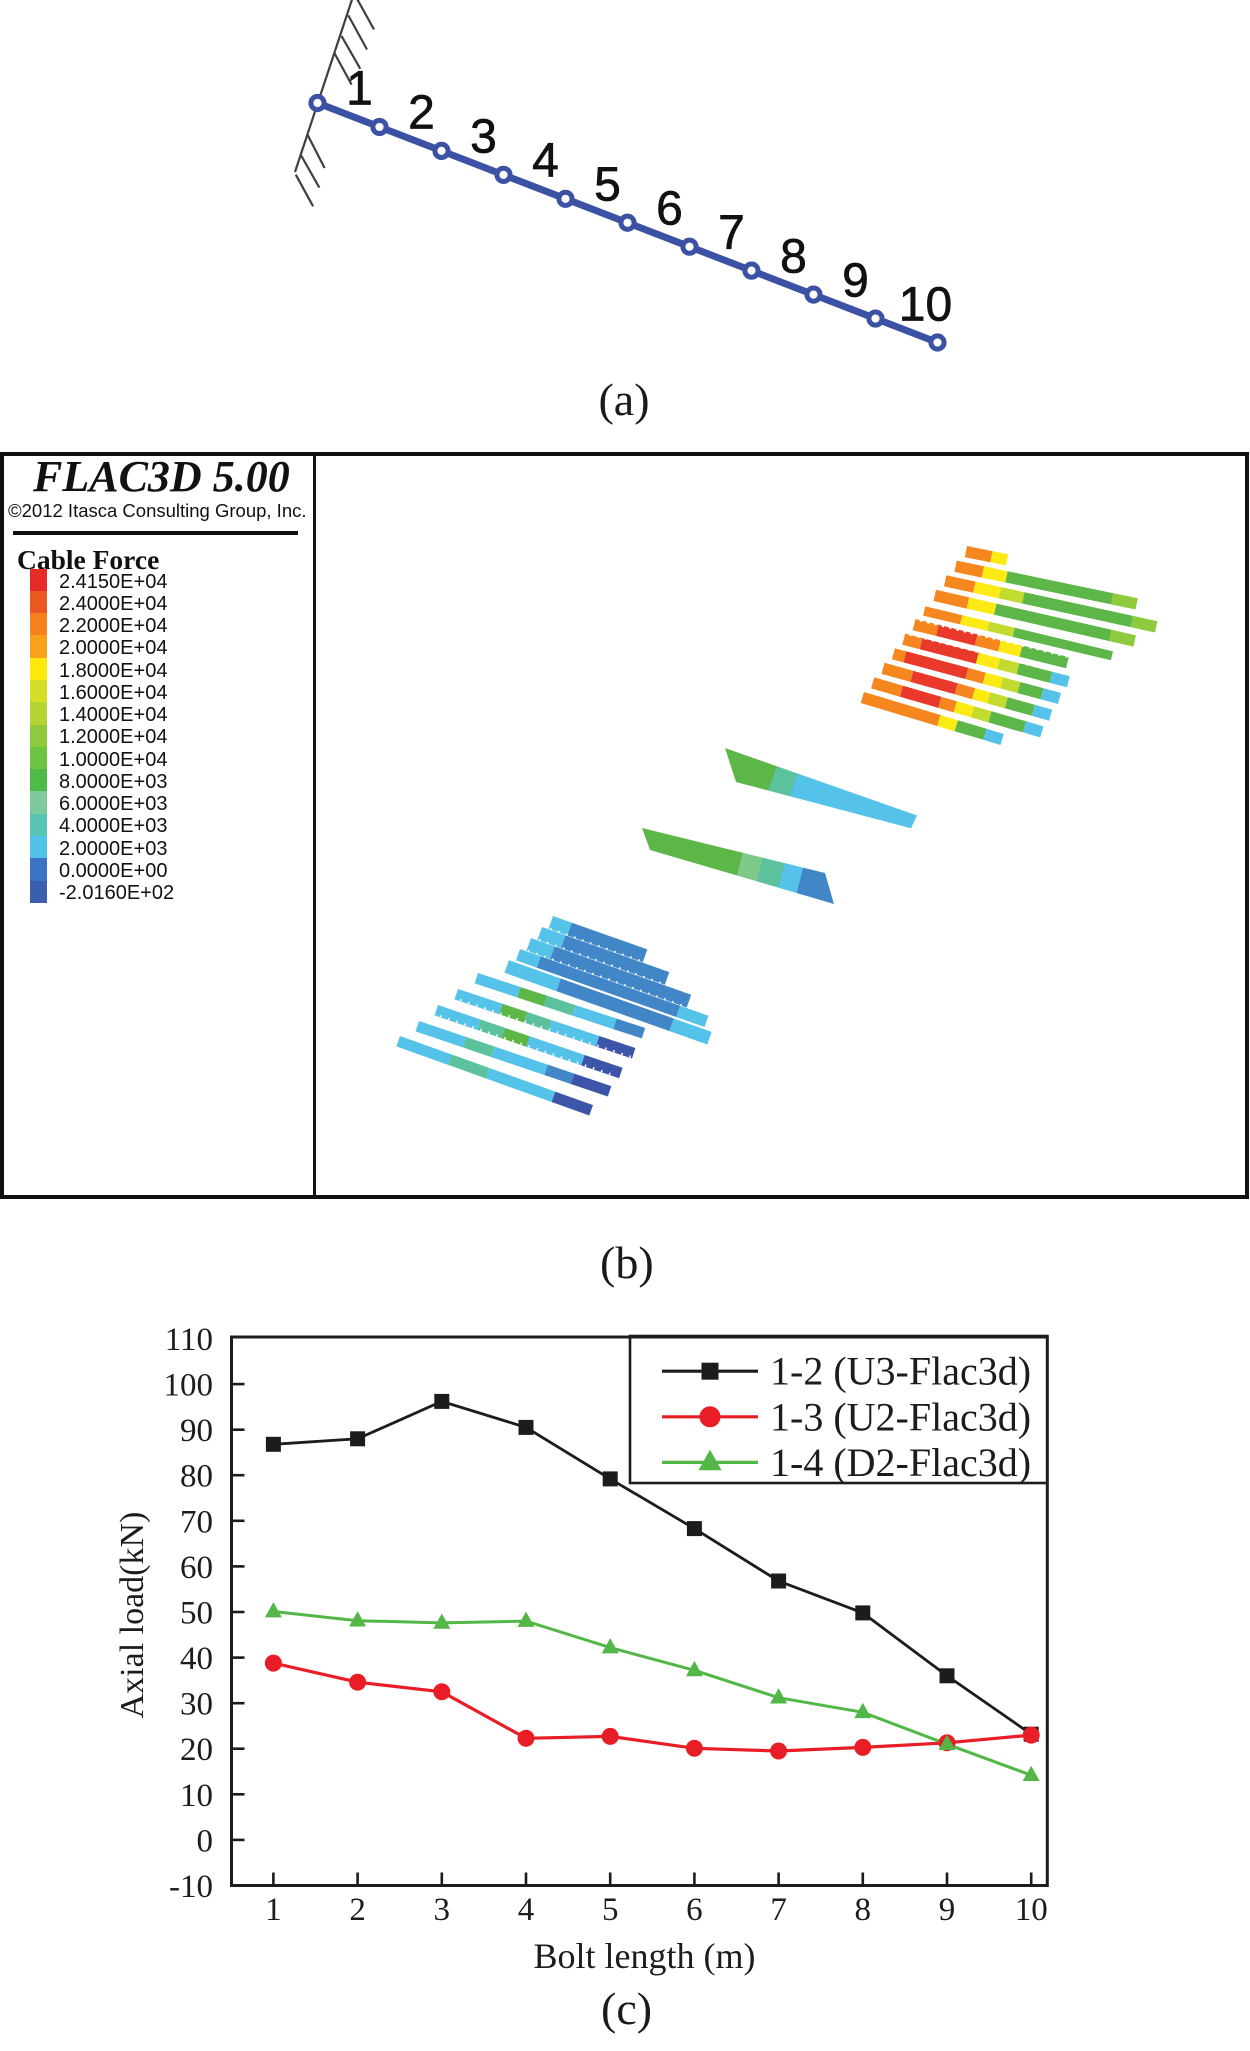 This screenshot has height=2051, width=1250. I want to click on svg-text: Bolt length (m), so click(645, 1956).